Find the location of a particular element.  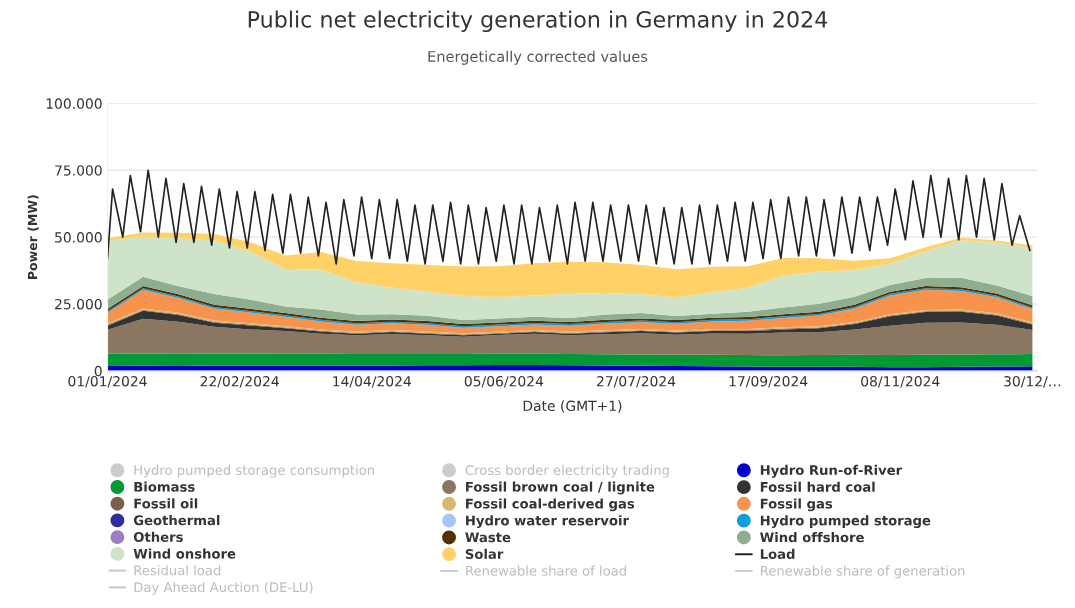

legend-label: Geothermal is located at coordinates (176, 520).